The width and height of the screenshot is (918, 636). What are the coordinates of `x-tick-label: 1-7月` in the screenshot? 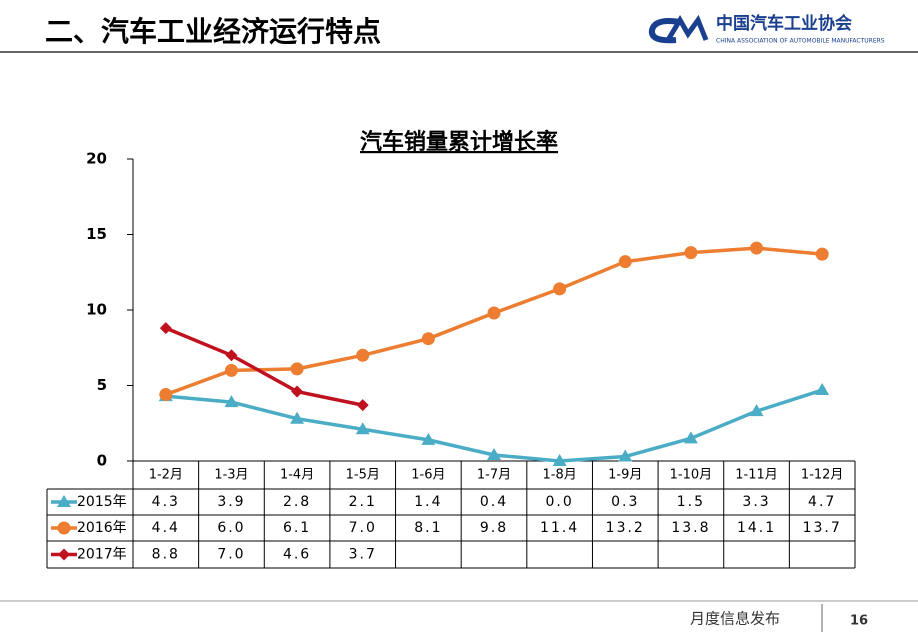 It's located at (494, 475).